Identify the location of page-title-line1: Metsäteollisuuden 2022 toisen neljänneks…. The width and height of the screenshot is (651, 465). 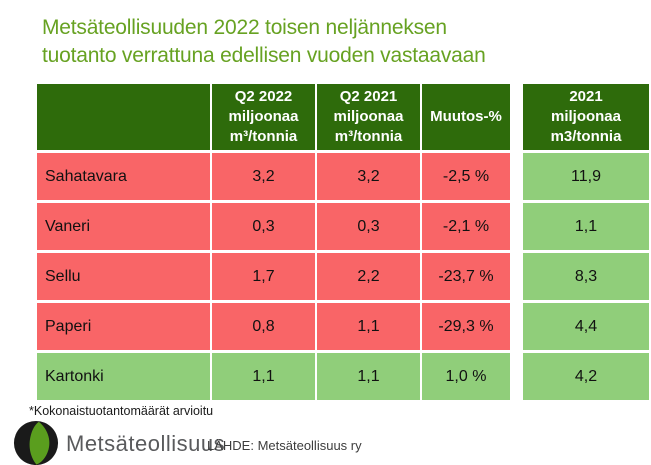
(244, 27).